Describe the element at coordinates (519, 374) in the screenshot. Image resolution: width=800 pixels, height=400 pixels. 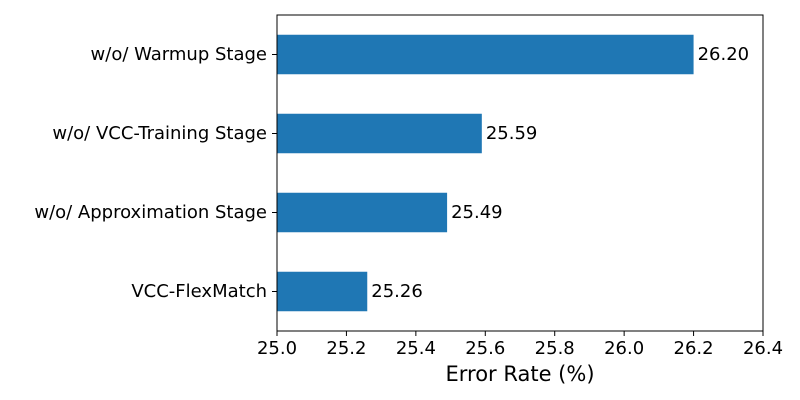
I see `x-axis-title: Error Rate (%)` at that location.